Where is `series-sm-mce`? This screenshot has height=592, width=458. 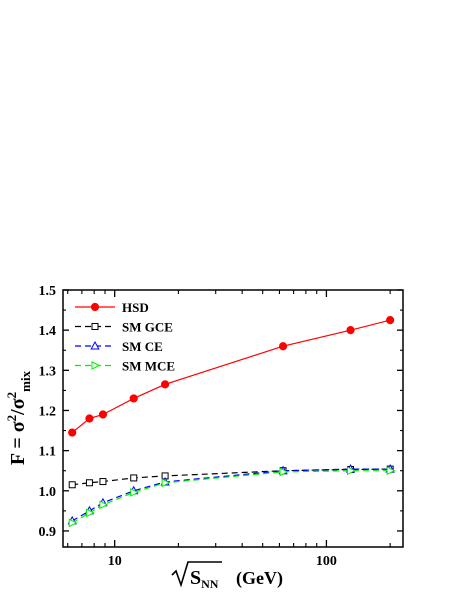 series-sm-mce is located at coordinates (232, 497).